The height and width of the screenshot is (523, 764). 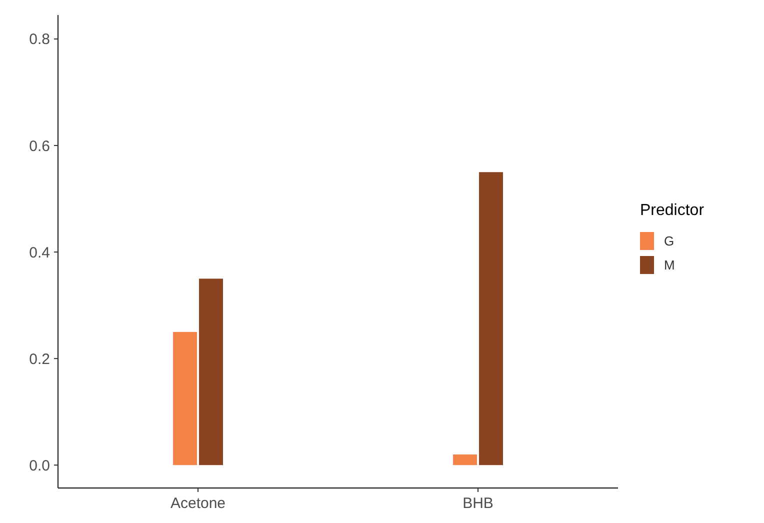 I want to click on x-tick-label: Acetone, so click(x=198, y=503).